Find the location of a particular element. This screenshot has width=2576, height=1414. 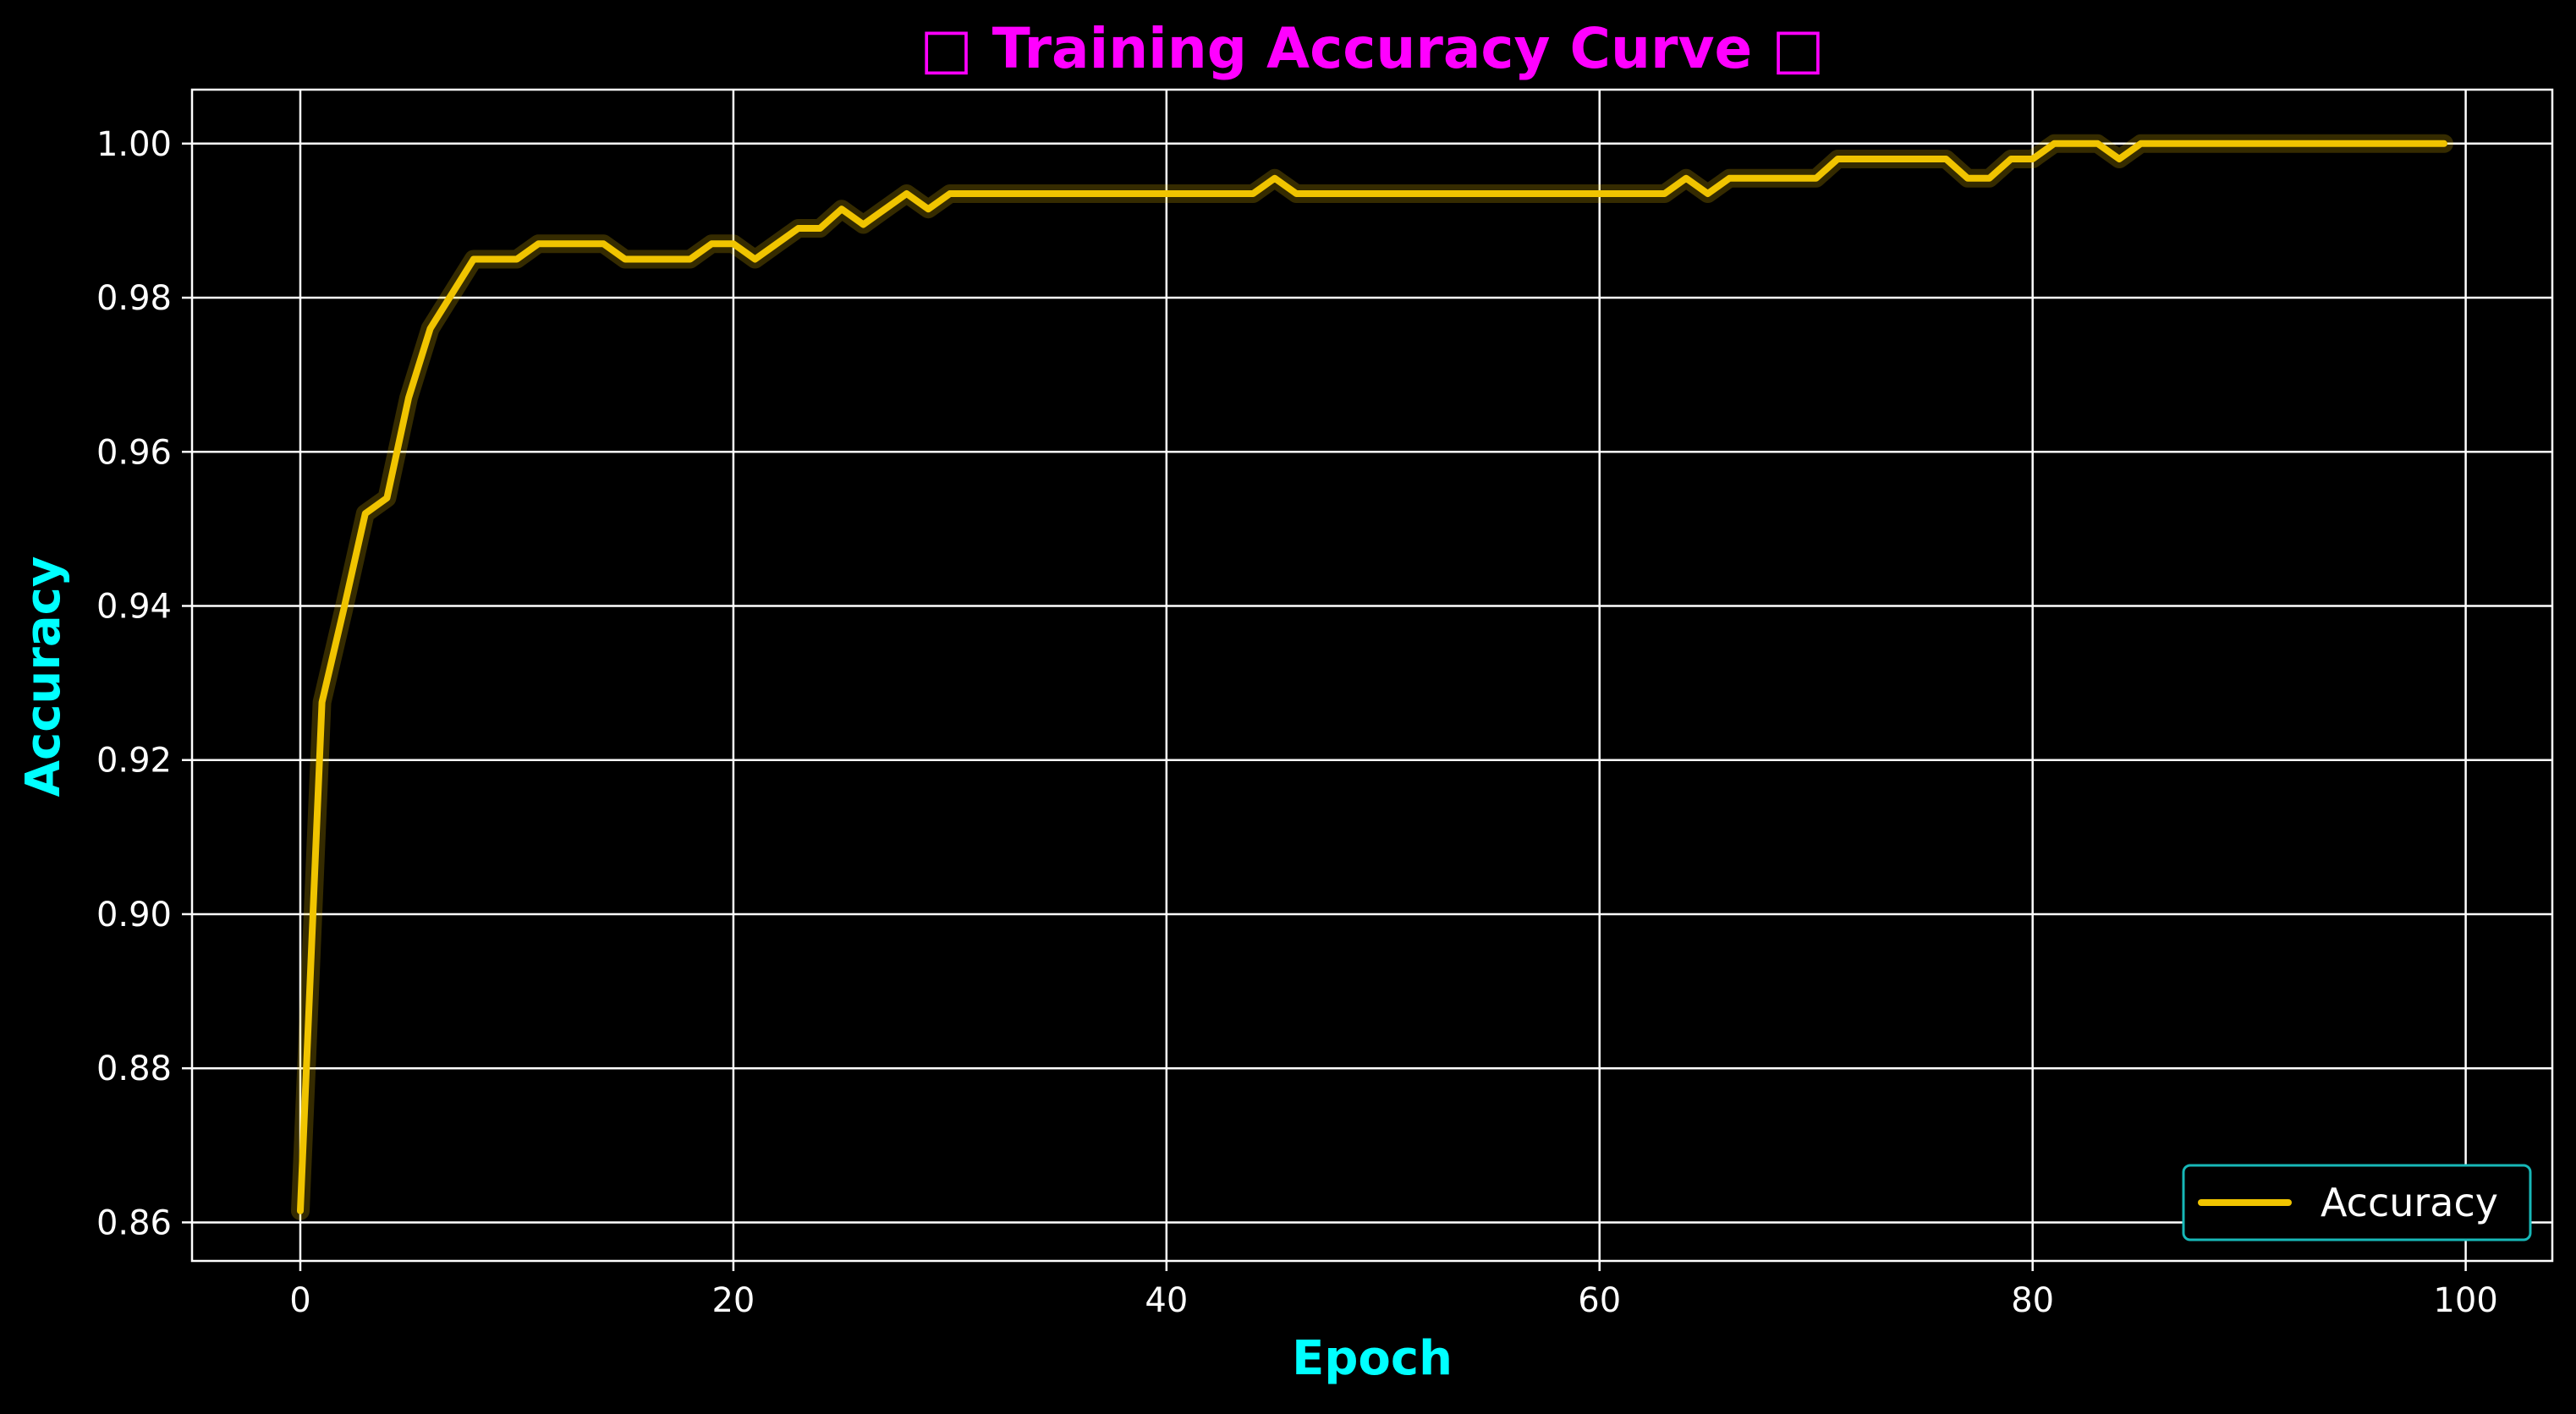

y-tick-label: 0.98 is located at coordinates (134, 298).